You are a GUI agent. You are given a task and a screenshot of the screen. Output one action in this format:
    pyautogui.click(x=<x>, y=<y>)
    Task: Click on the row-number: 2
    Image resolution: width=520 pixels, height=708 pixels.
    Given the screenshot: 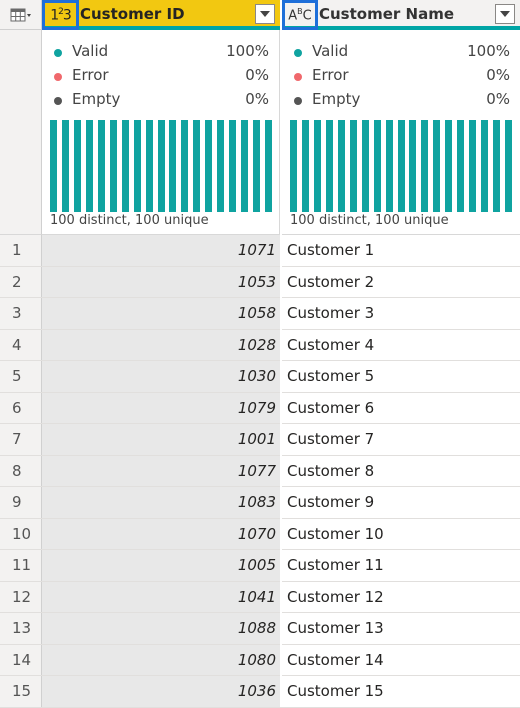 What is the action you would take?
    pyautogui.click(x=21, y=281)
    